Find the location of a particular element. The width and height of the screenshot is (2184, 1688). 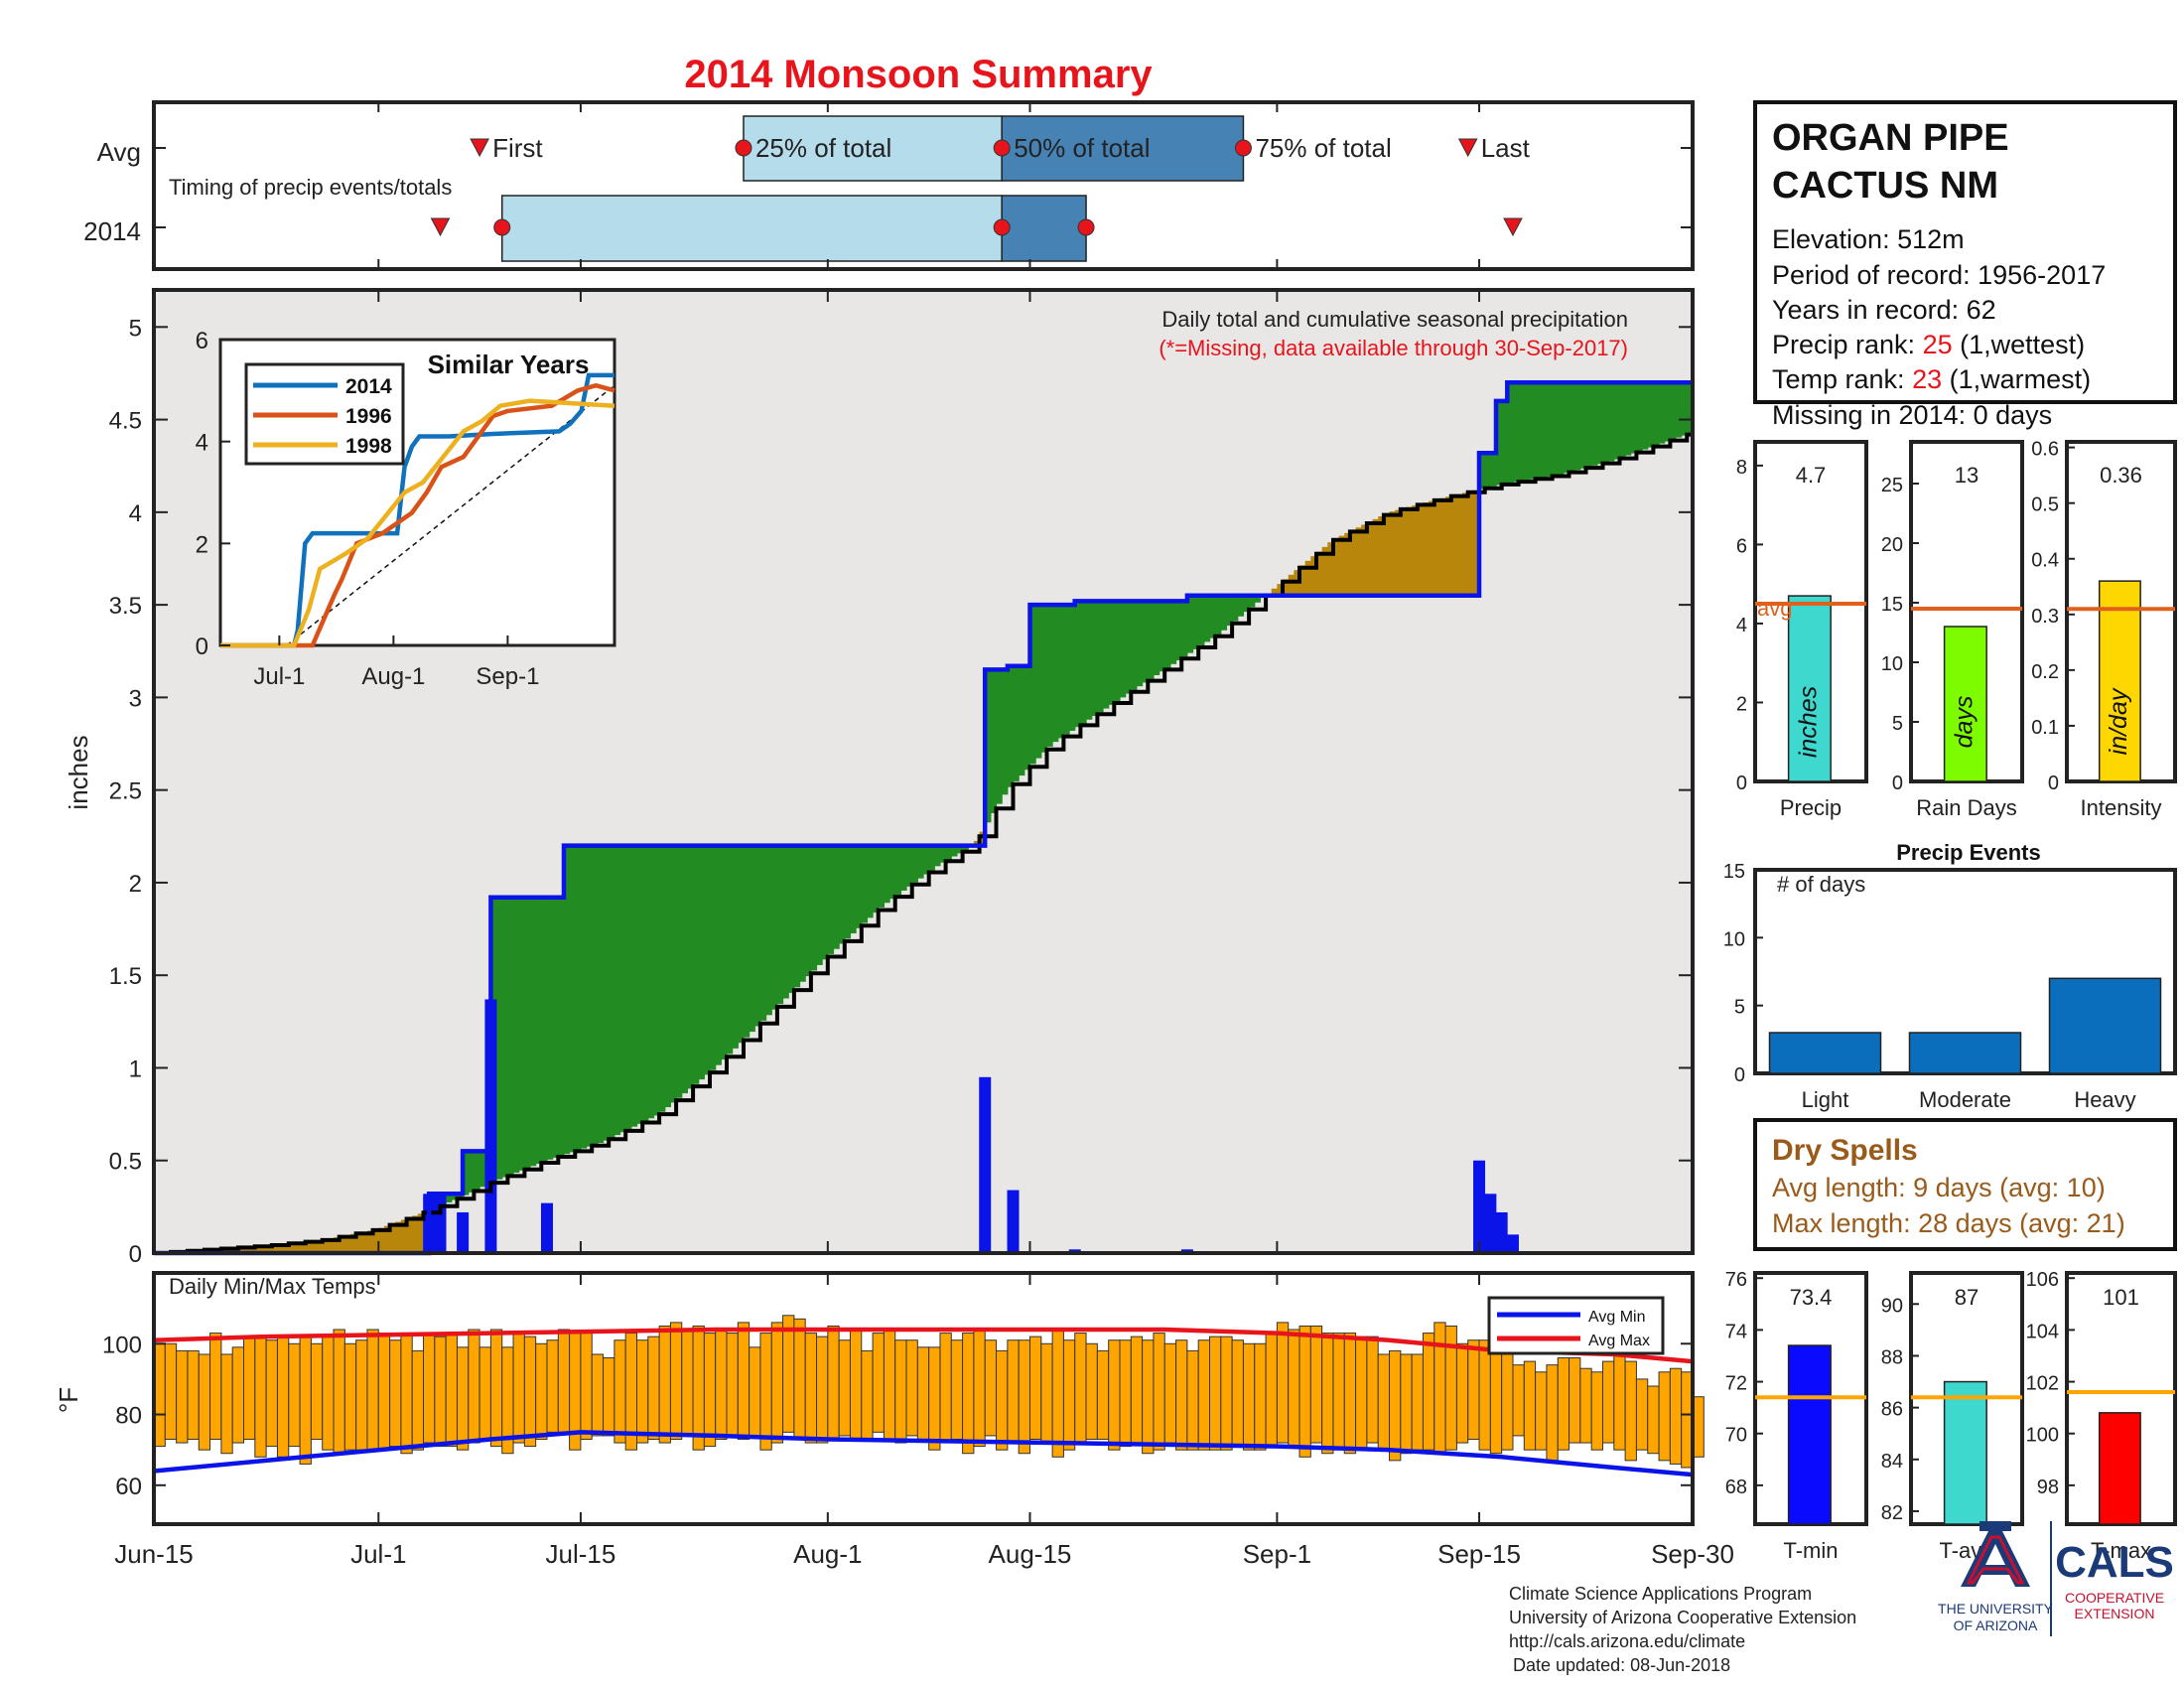

avg-p75-marker is located at coordinates (1243, 148).